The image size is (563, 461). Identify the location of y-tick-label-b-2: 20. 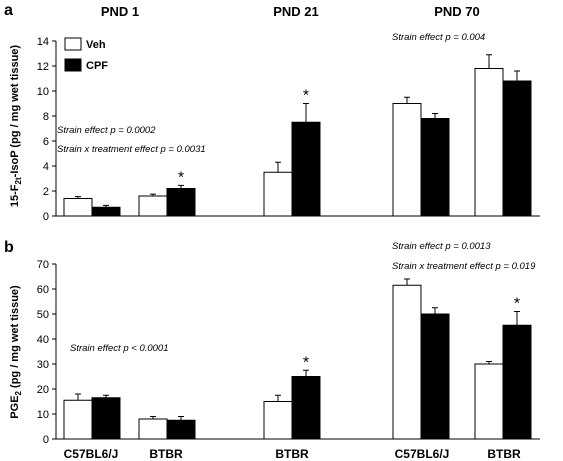
(43, 390).